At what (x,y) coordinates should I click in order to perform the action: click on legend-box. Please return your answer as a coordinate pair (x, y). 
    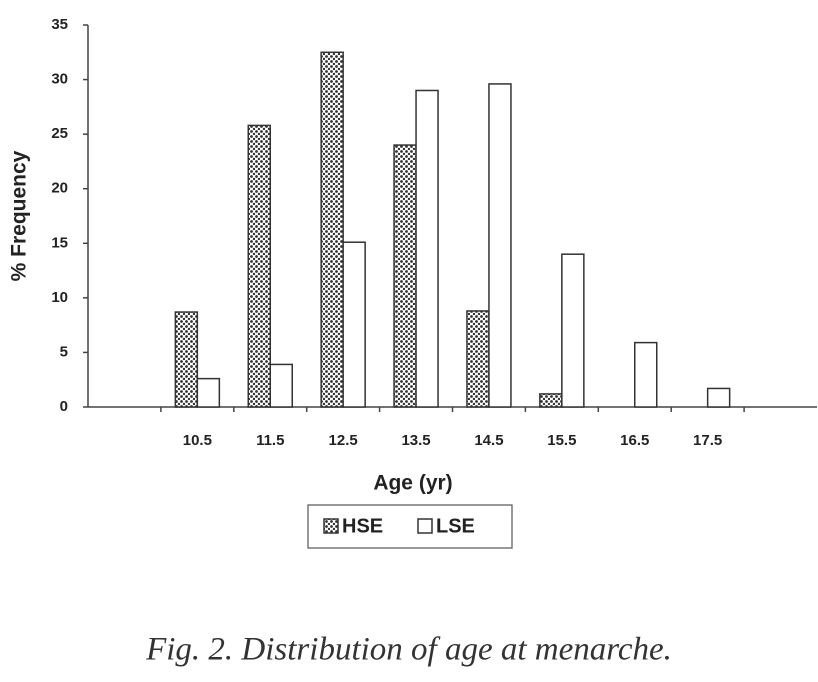
    Looking at the image, I should click on (410, 526).